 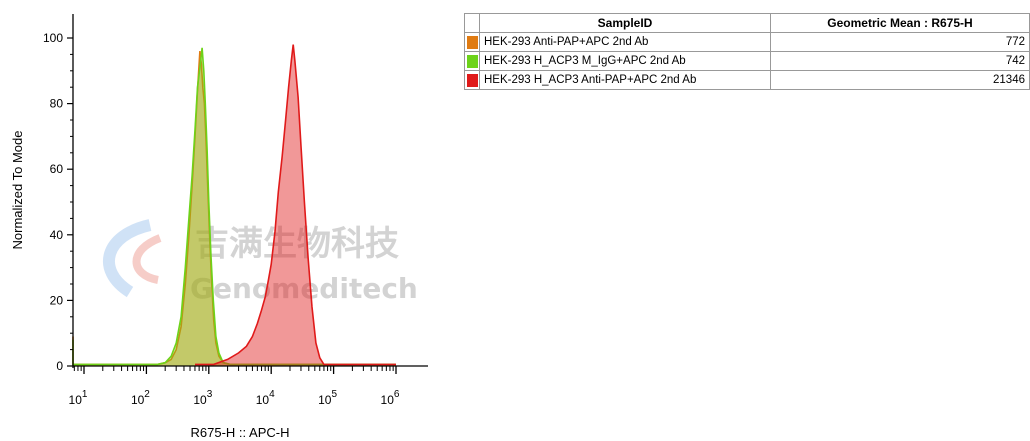 What do you see at coordinates (297, 244) in the screenshot?
I see `watermark-cn-text: 吉满生物科技` at bounding box center [297, 244].